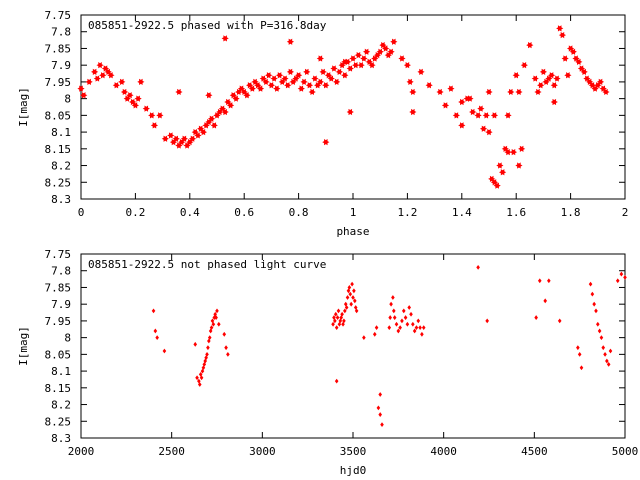  I want to click on x-tick-label: 0.2, so click(135, 212).